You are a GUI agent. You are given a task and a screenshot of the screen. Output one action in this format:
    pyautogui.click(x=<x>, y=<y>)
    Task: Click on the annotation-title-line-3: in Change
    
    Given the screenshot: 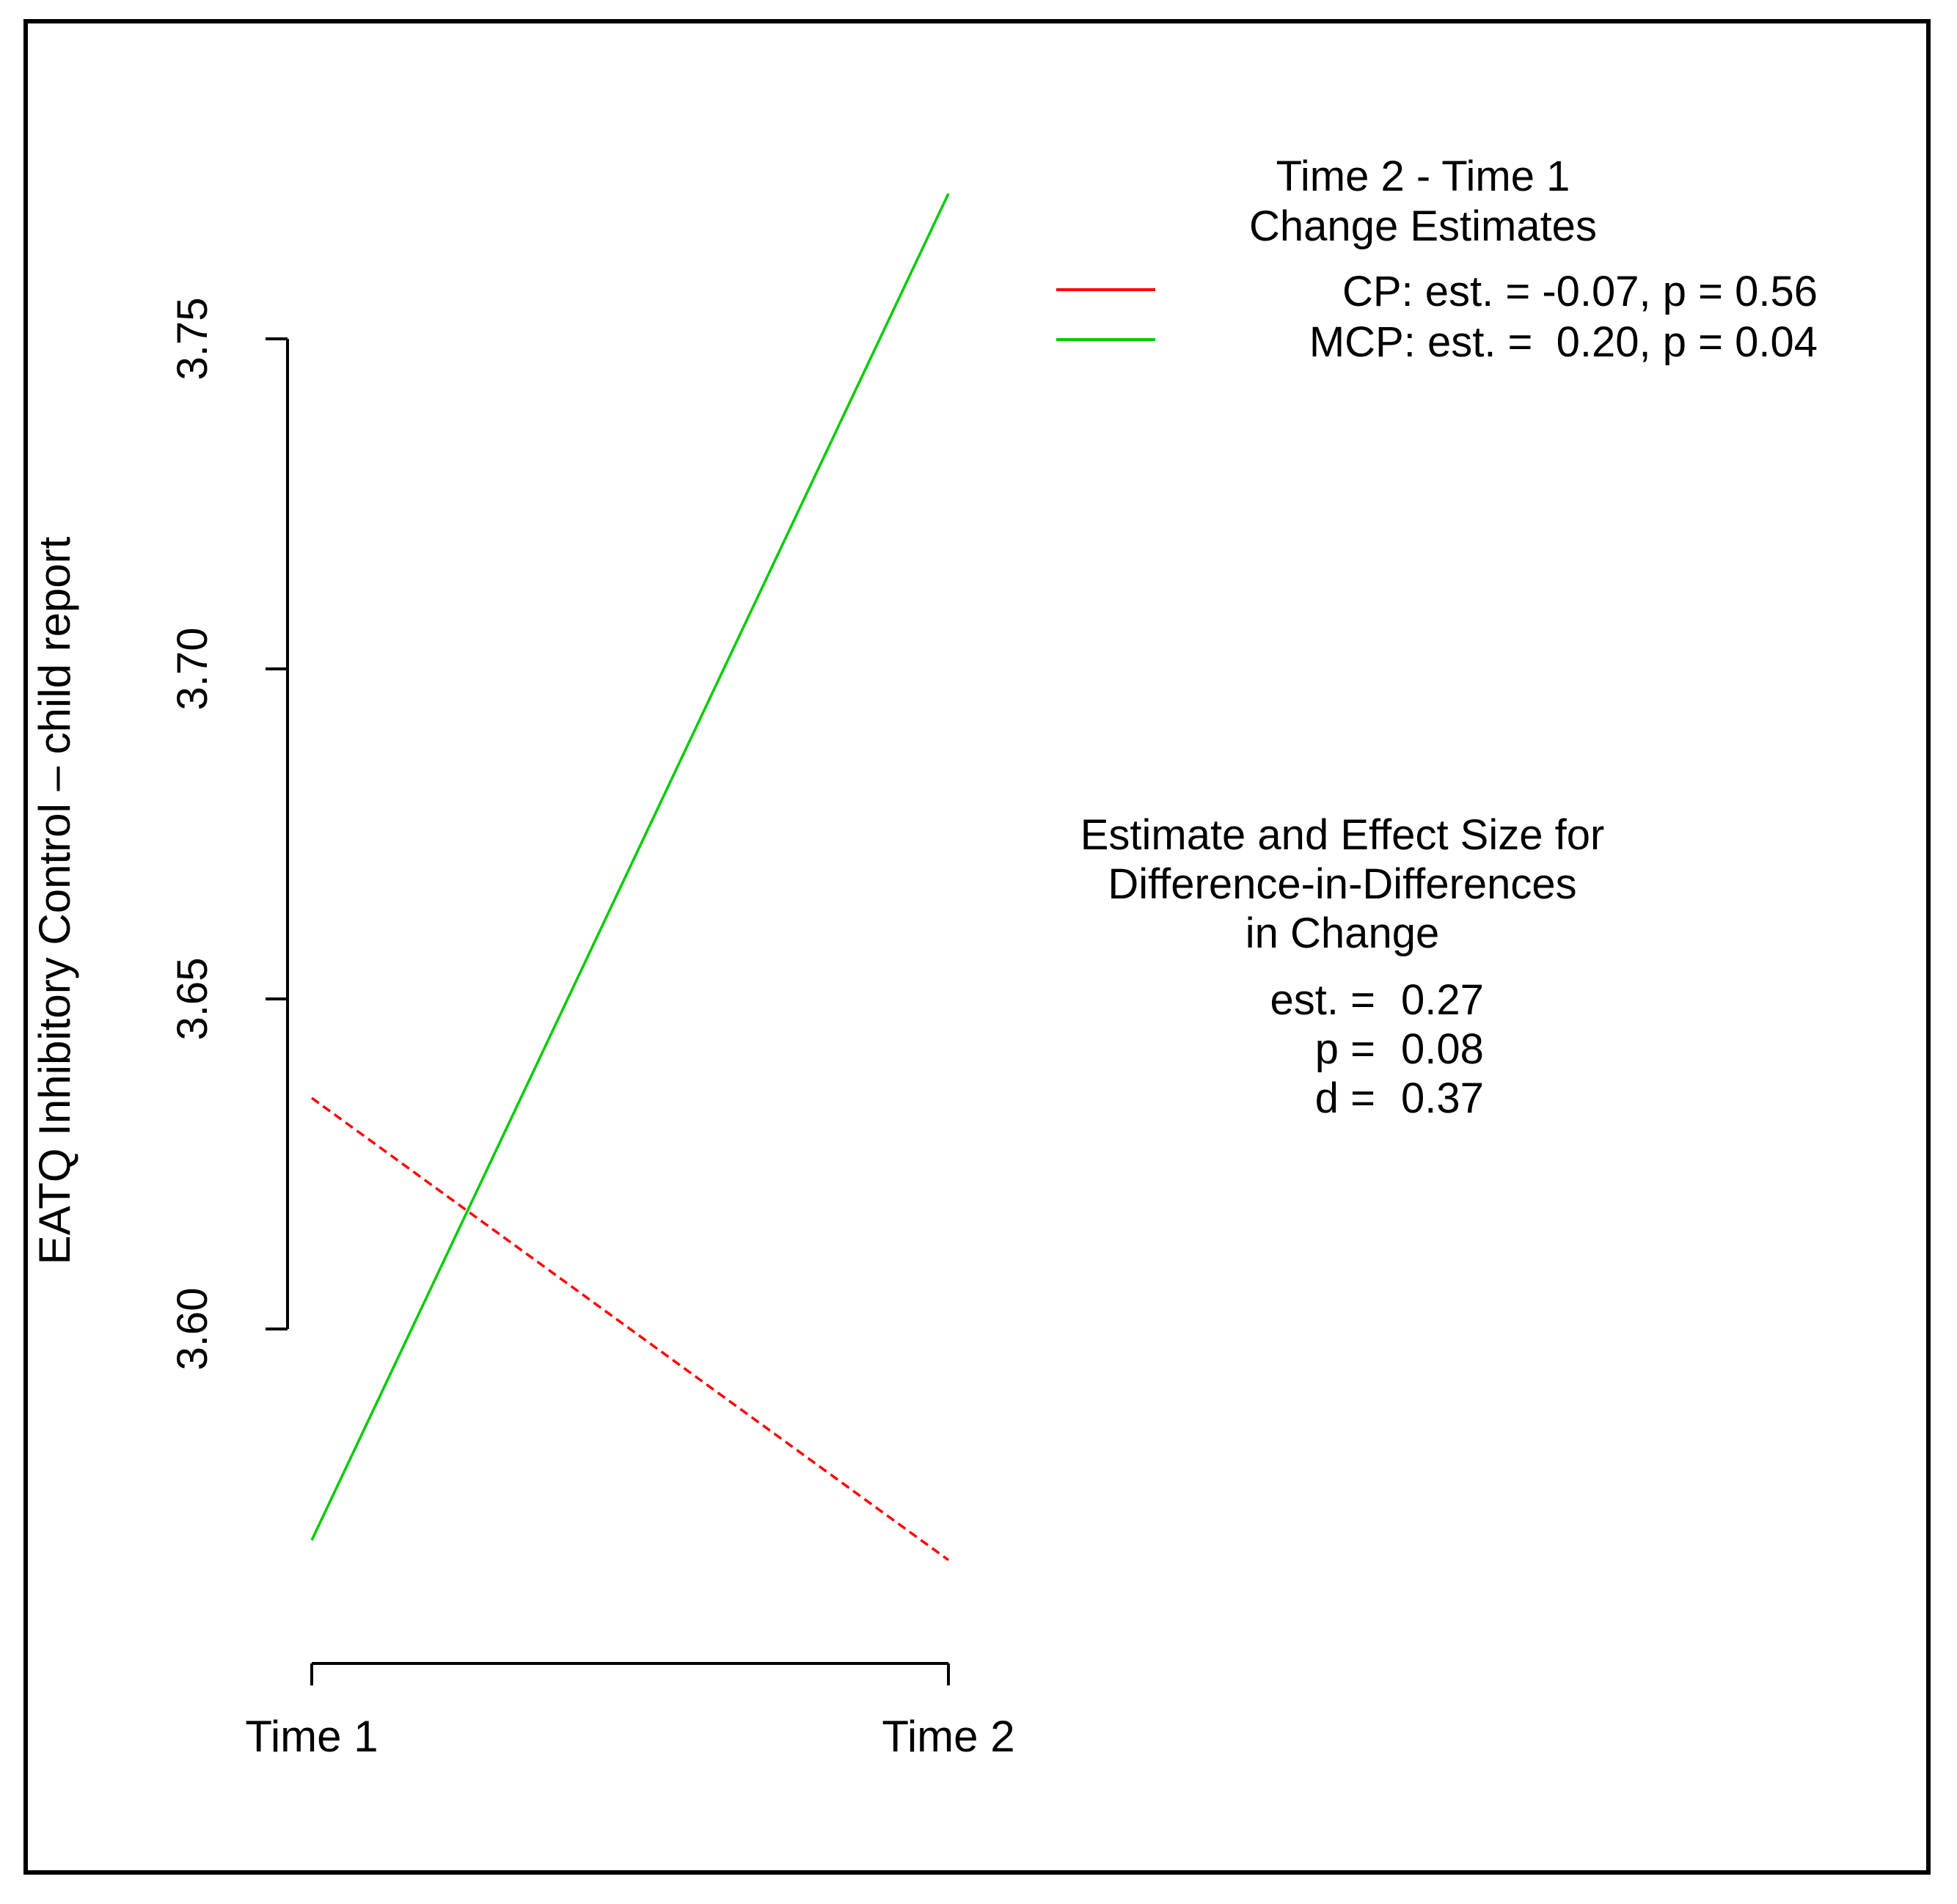 What is the action you would take?
    pyautogui.click(x=1342, y=933)
    